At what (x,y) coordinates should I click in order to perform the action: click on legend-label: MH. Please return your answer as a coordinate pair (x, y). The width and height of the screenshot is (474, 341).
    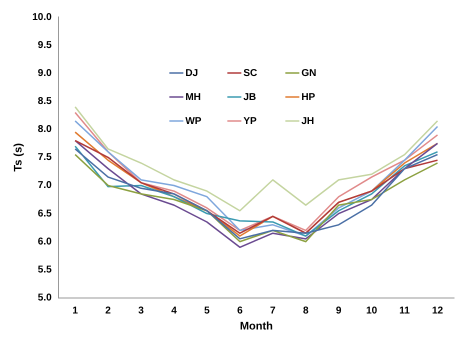
    Looking at the image, I should click on (193, 97).